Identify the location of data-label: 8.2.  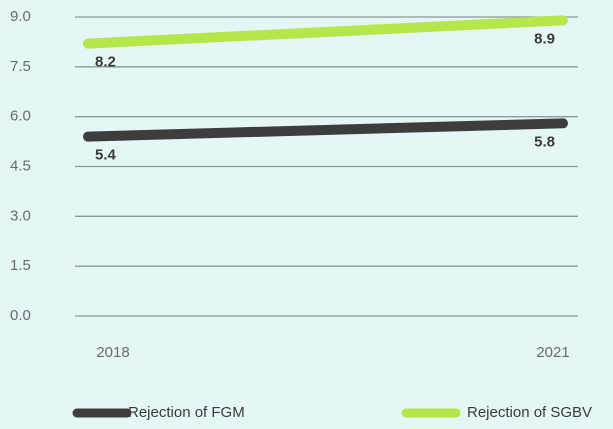
(105, 62).